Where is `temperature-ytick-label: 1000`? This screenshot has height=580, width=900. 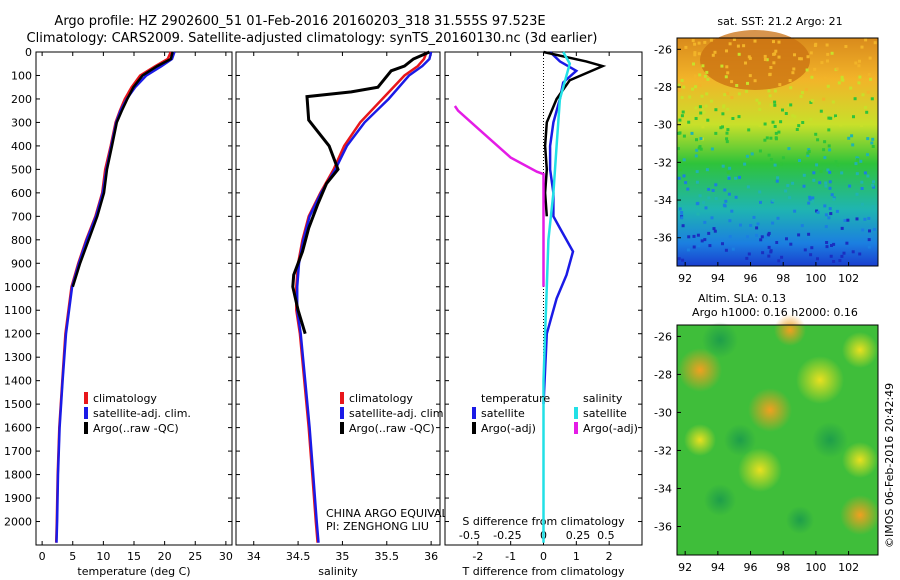 temperature-ytick-label: 1000 is located at coordinates (18, 287).